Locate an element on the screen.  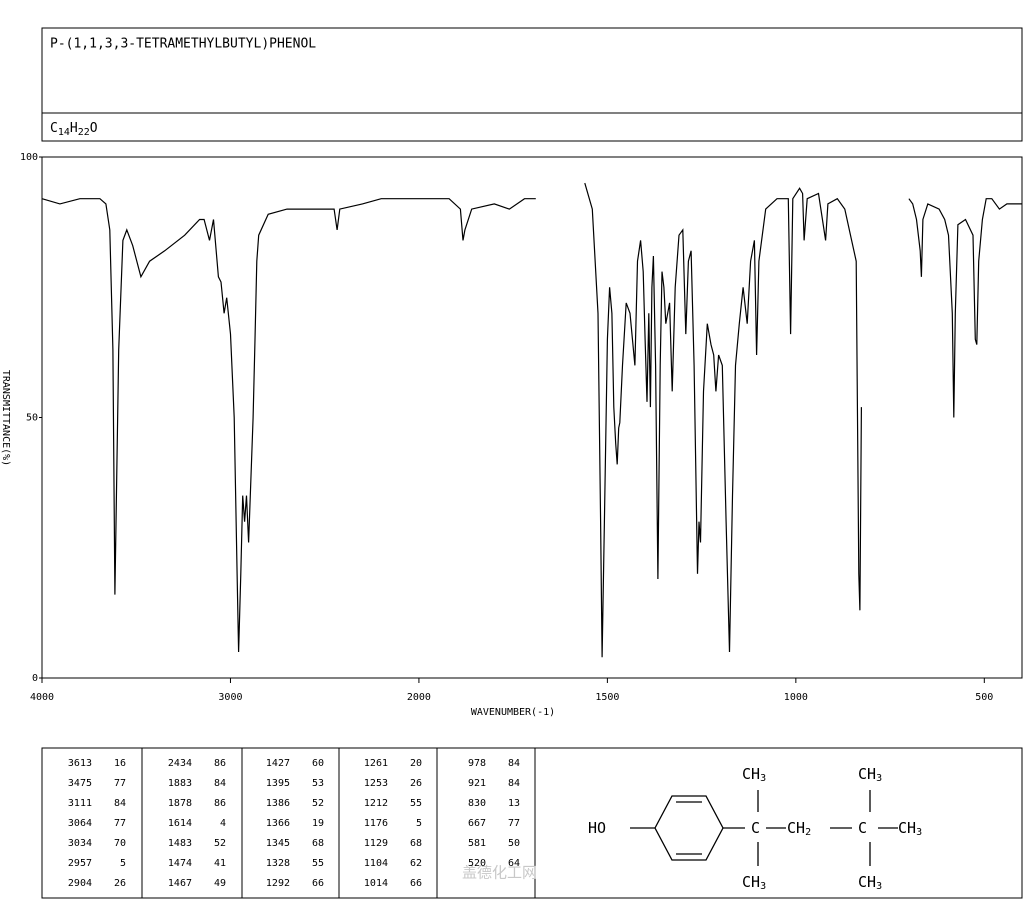
peak-wavenumber: 1292 is located at coordinates (278, 883).